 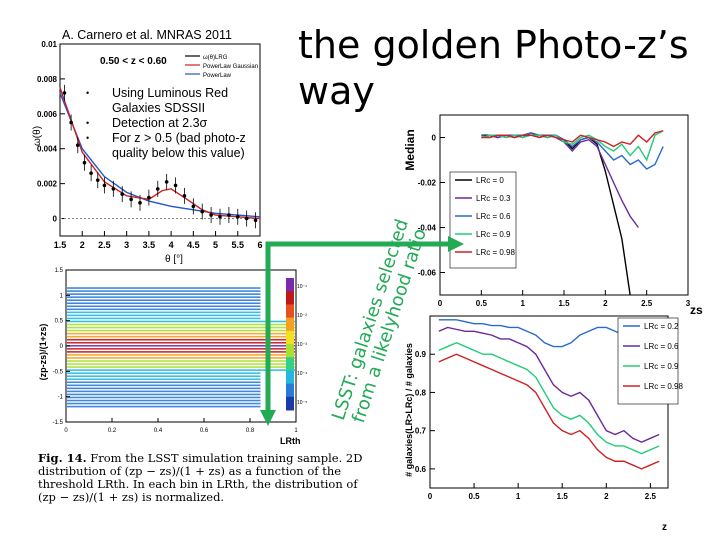 I want to click on x-tick-label: 3.5, so click(x=149, y=245).